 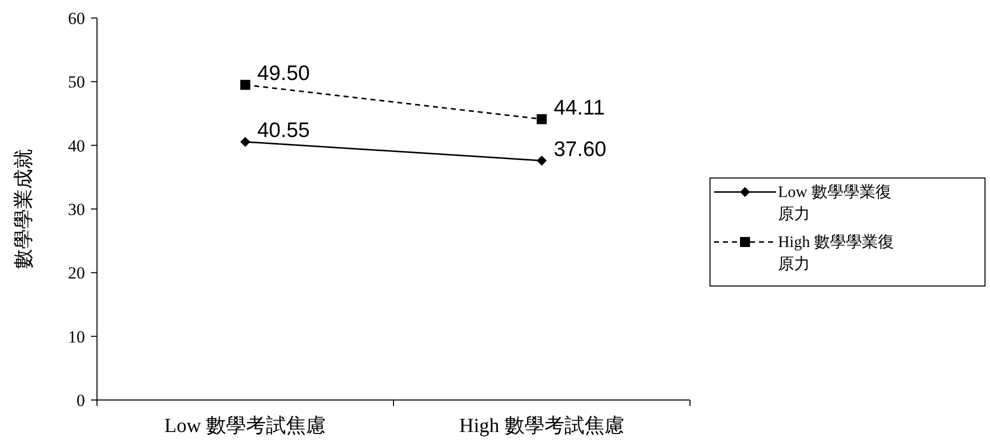 What do you see at coordinates (76, 82) in the screenshot?
I see `y-tick-label: 50` at bounding box center [76, 82].